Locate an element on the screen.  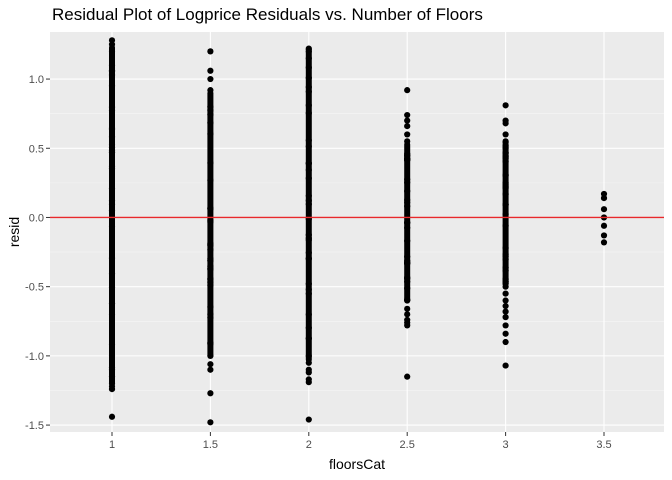
y-tick-label: -1.5 is located at coordinates (34, 426).